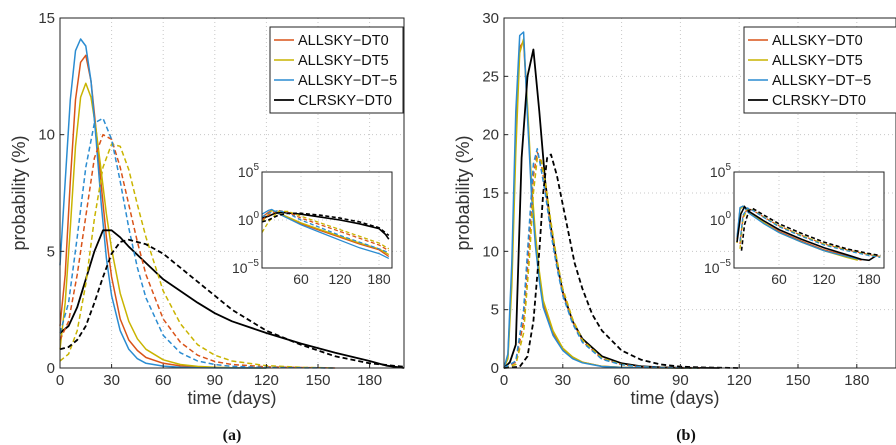 This screenshot has width=896, height=445. Describe the element at coordinates (490, 135) in the screenshot. I see `y-tick-label: 20` at that location.